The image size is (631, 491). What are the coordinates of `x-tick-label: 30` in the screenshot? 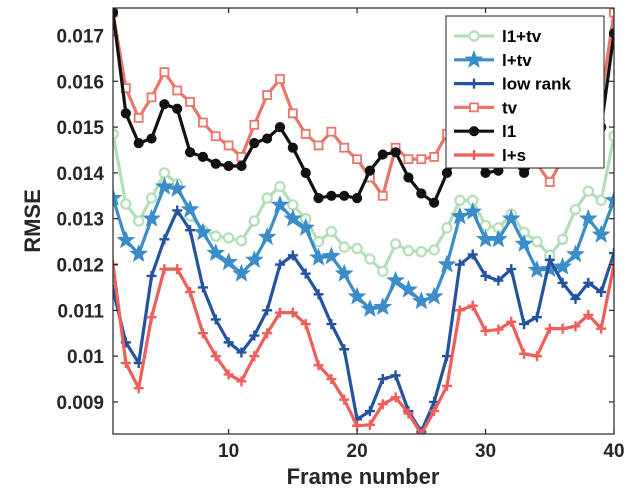 It's located at (485, 451).